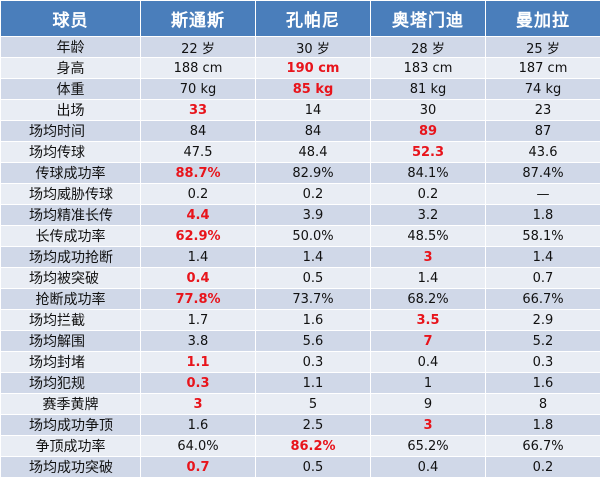 The width and height of the screenshot is (600, 478). I want to click on stat-cell: —, so click(543, 194).